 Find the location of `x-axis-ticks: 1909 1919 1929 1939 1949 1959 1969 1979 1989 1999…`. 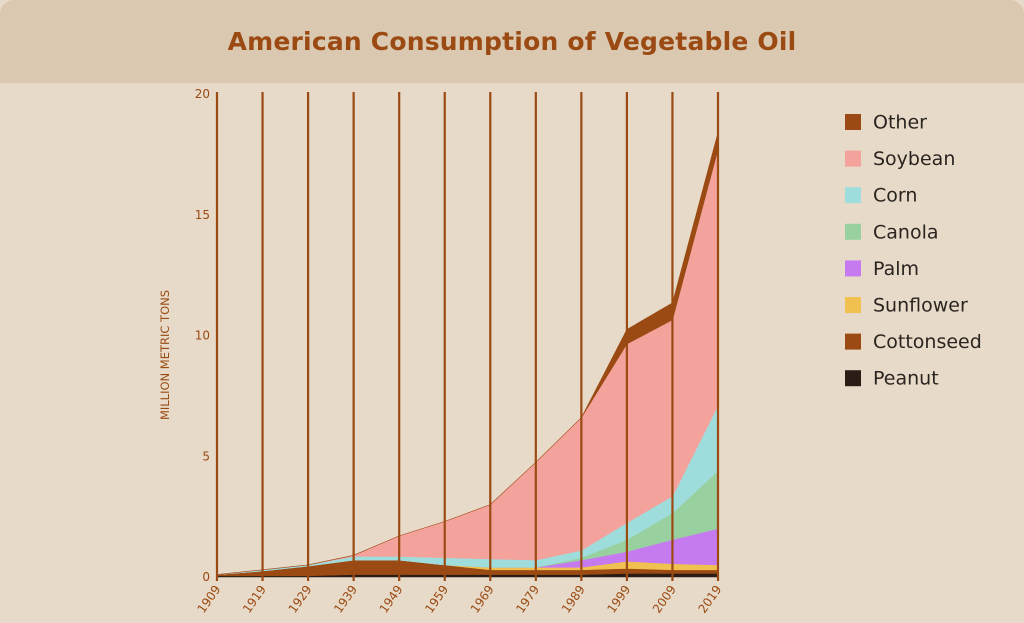

x-axis-ticks: 1909 1919 1929 1939 1949 1959 1969 1979 1989 1999… is located at coordinates (459, 599).